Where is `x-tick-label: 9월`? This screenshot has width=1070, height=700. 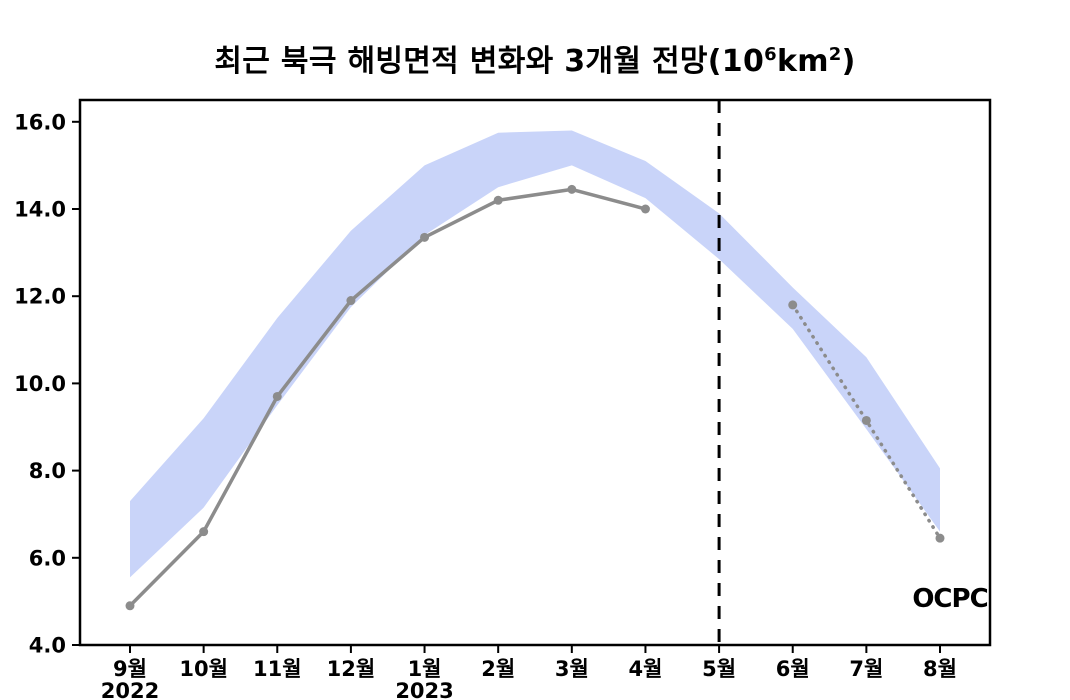
x-tick-label: 9월 is located at coordinates (130, 669).